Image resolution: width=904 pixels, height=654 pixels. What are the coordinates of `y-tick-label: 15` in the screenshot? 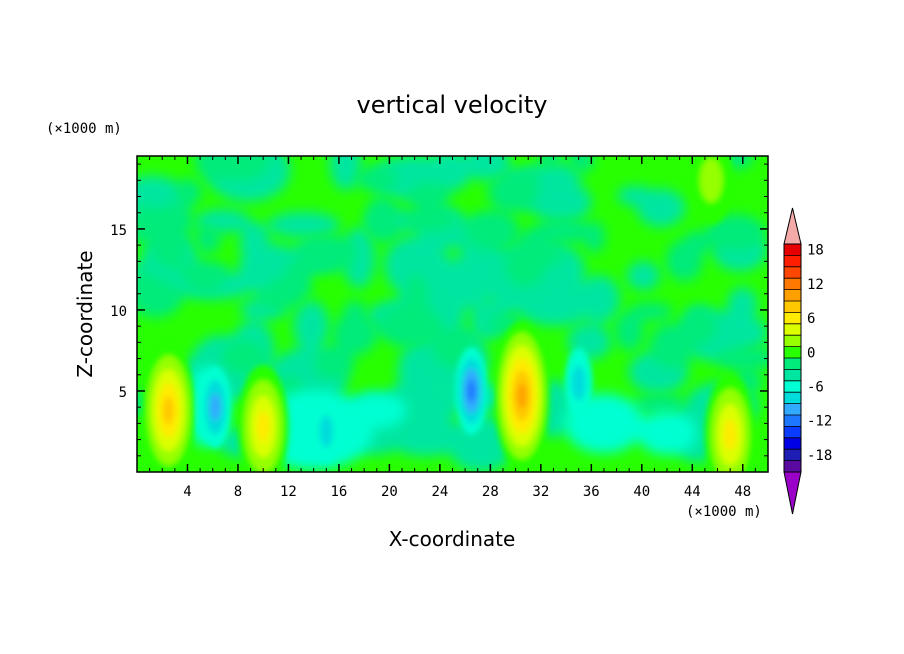 It's located at (118, 231).